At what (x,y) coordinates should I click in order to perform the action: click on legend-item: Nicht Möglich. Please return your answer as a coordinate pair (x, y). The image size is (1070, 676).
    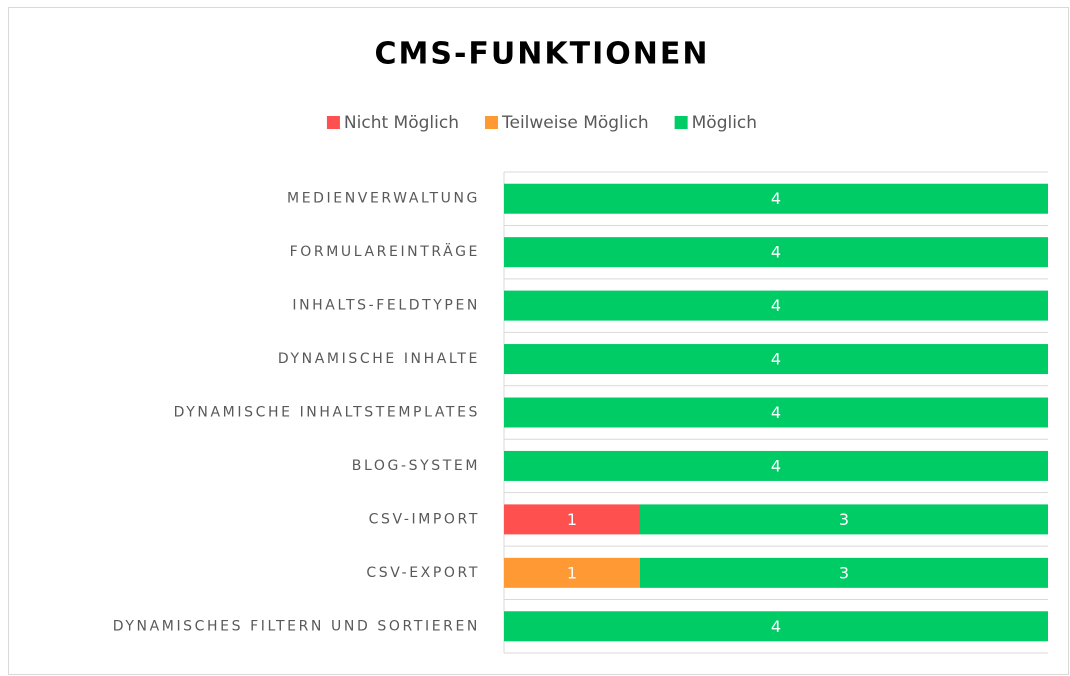
    Looking at the image, I should click on (392, 123).